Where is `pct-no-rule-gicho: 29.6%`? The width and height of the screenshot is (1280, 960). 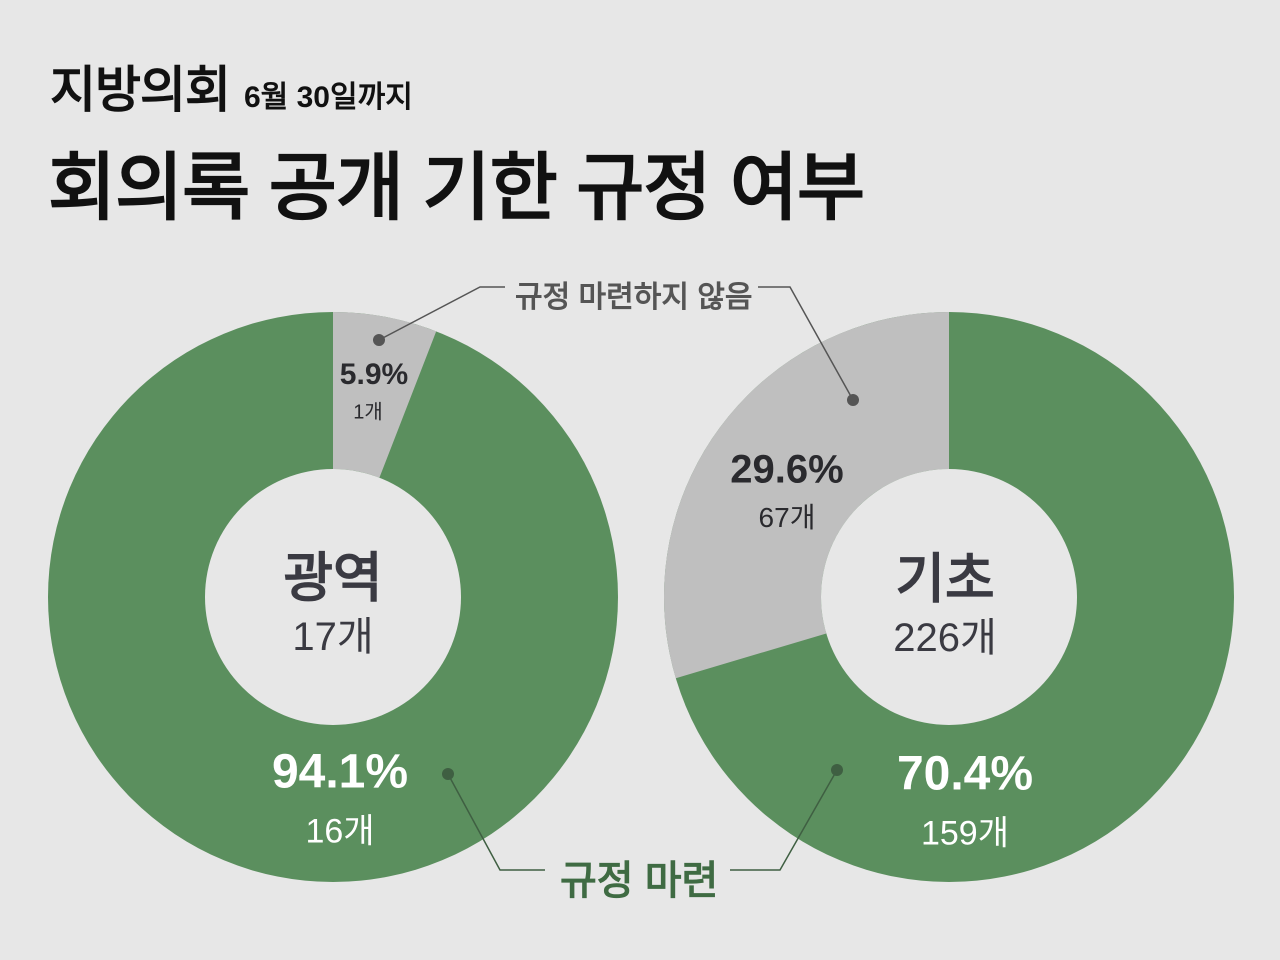
pct-no-rule-gicho: 29.6% is located at coordinates (787, 469).